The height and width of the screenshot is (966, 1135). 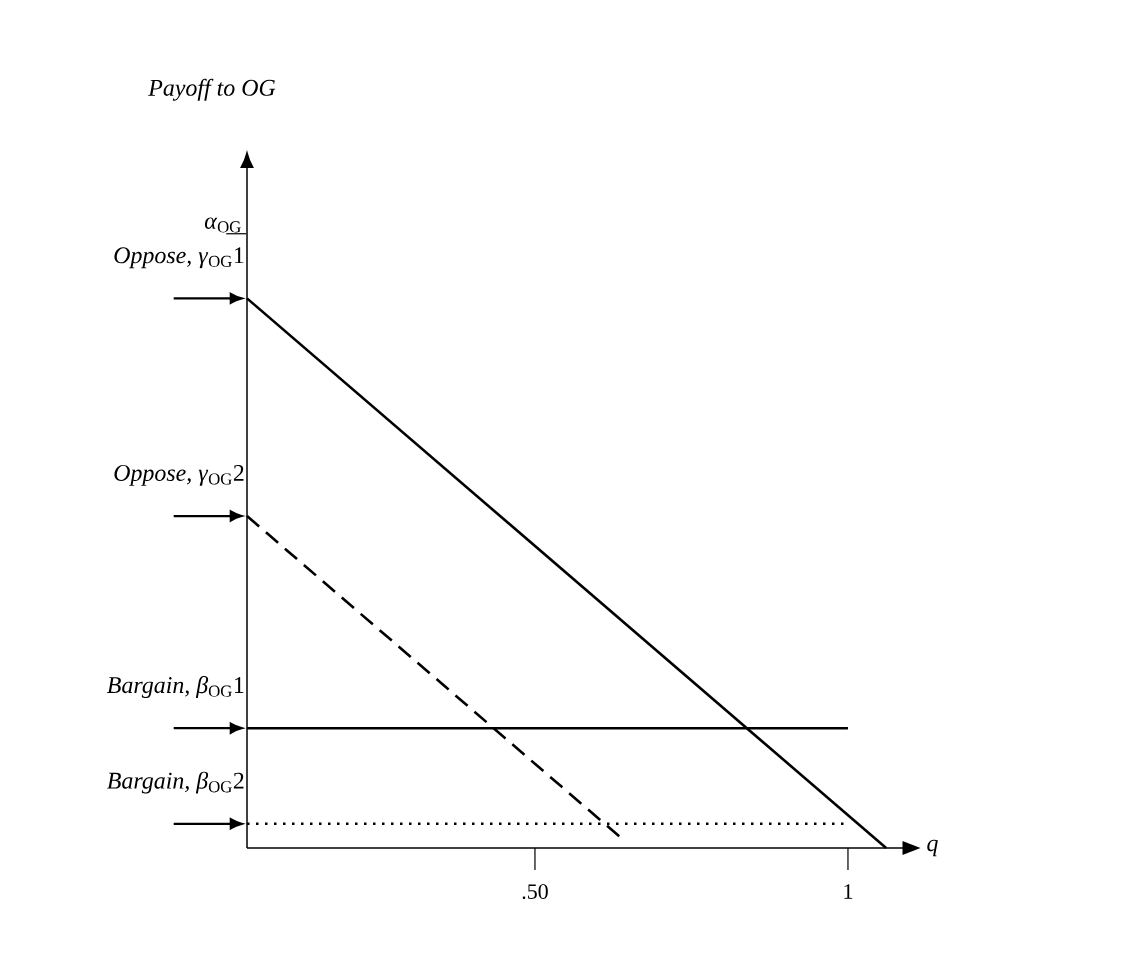 I want to click on text: Bargain, β$_{OG}$2, so click(x=175, y=782).